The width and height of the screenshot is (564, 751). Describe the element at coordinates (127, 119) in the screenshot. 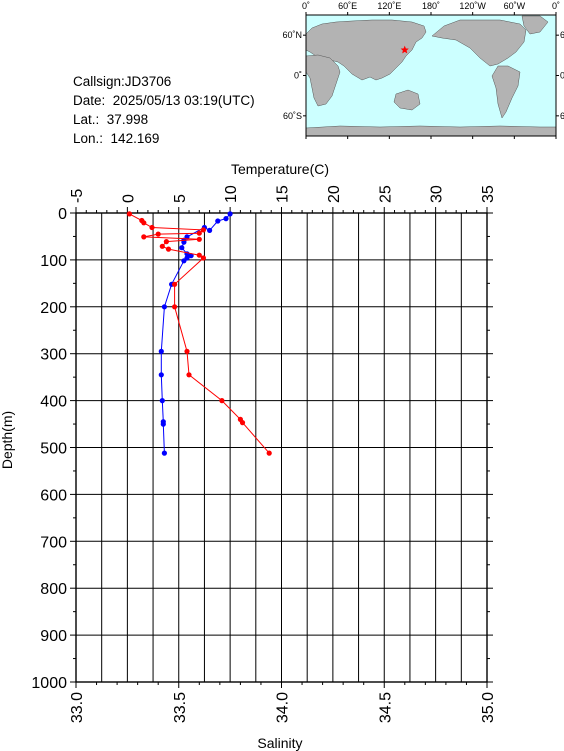

I see `lat-value: 37.998` at that location.